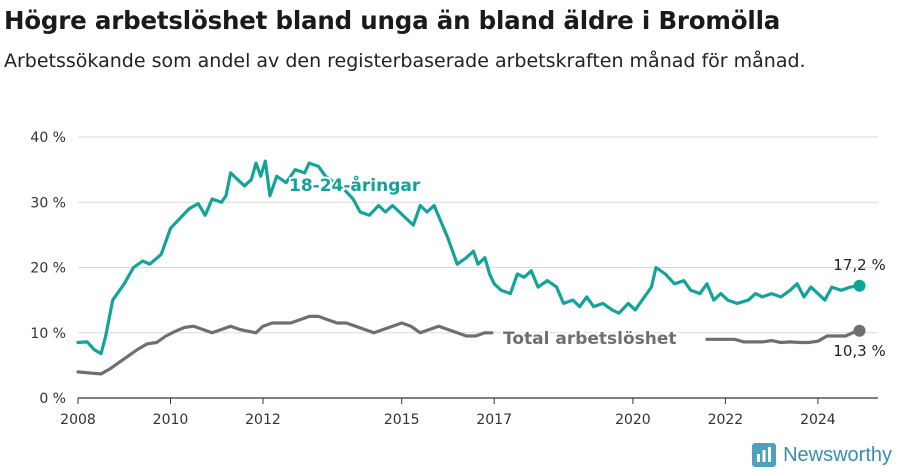  I want to click on series-line-total, so click(285, 345).